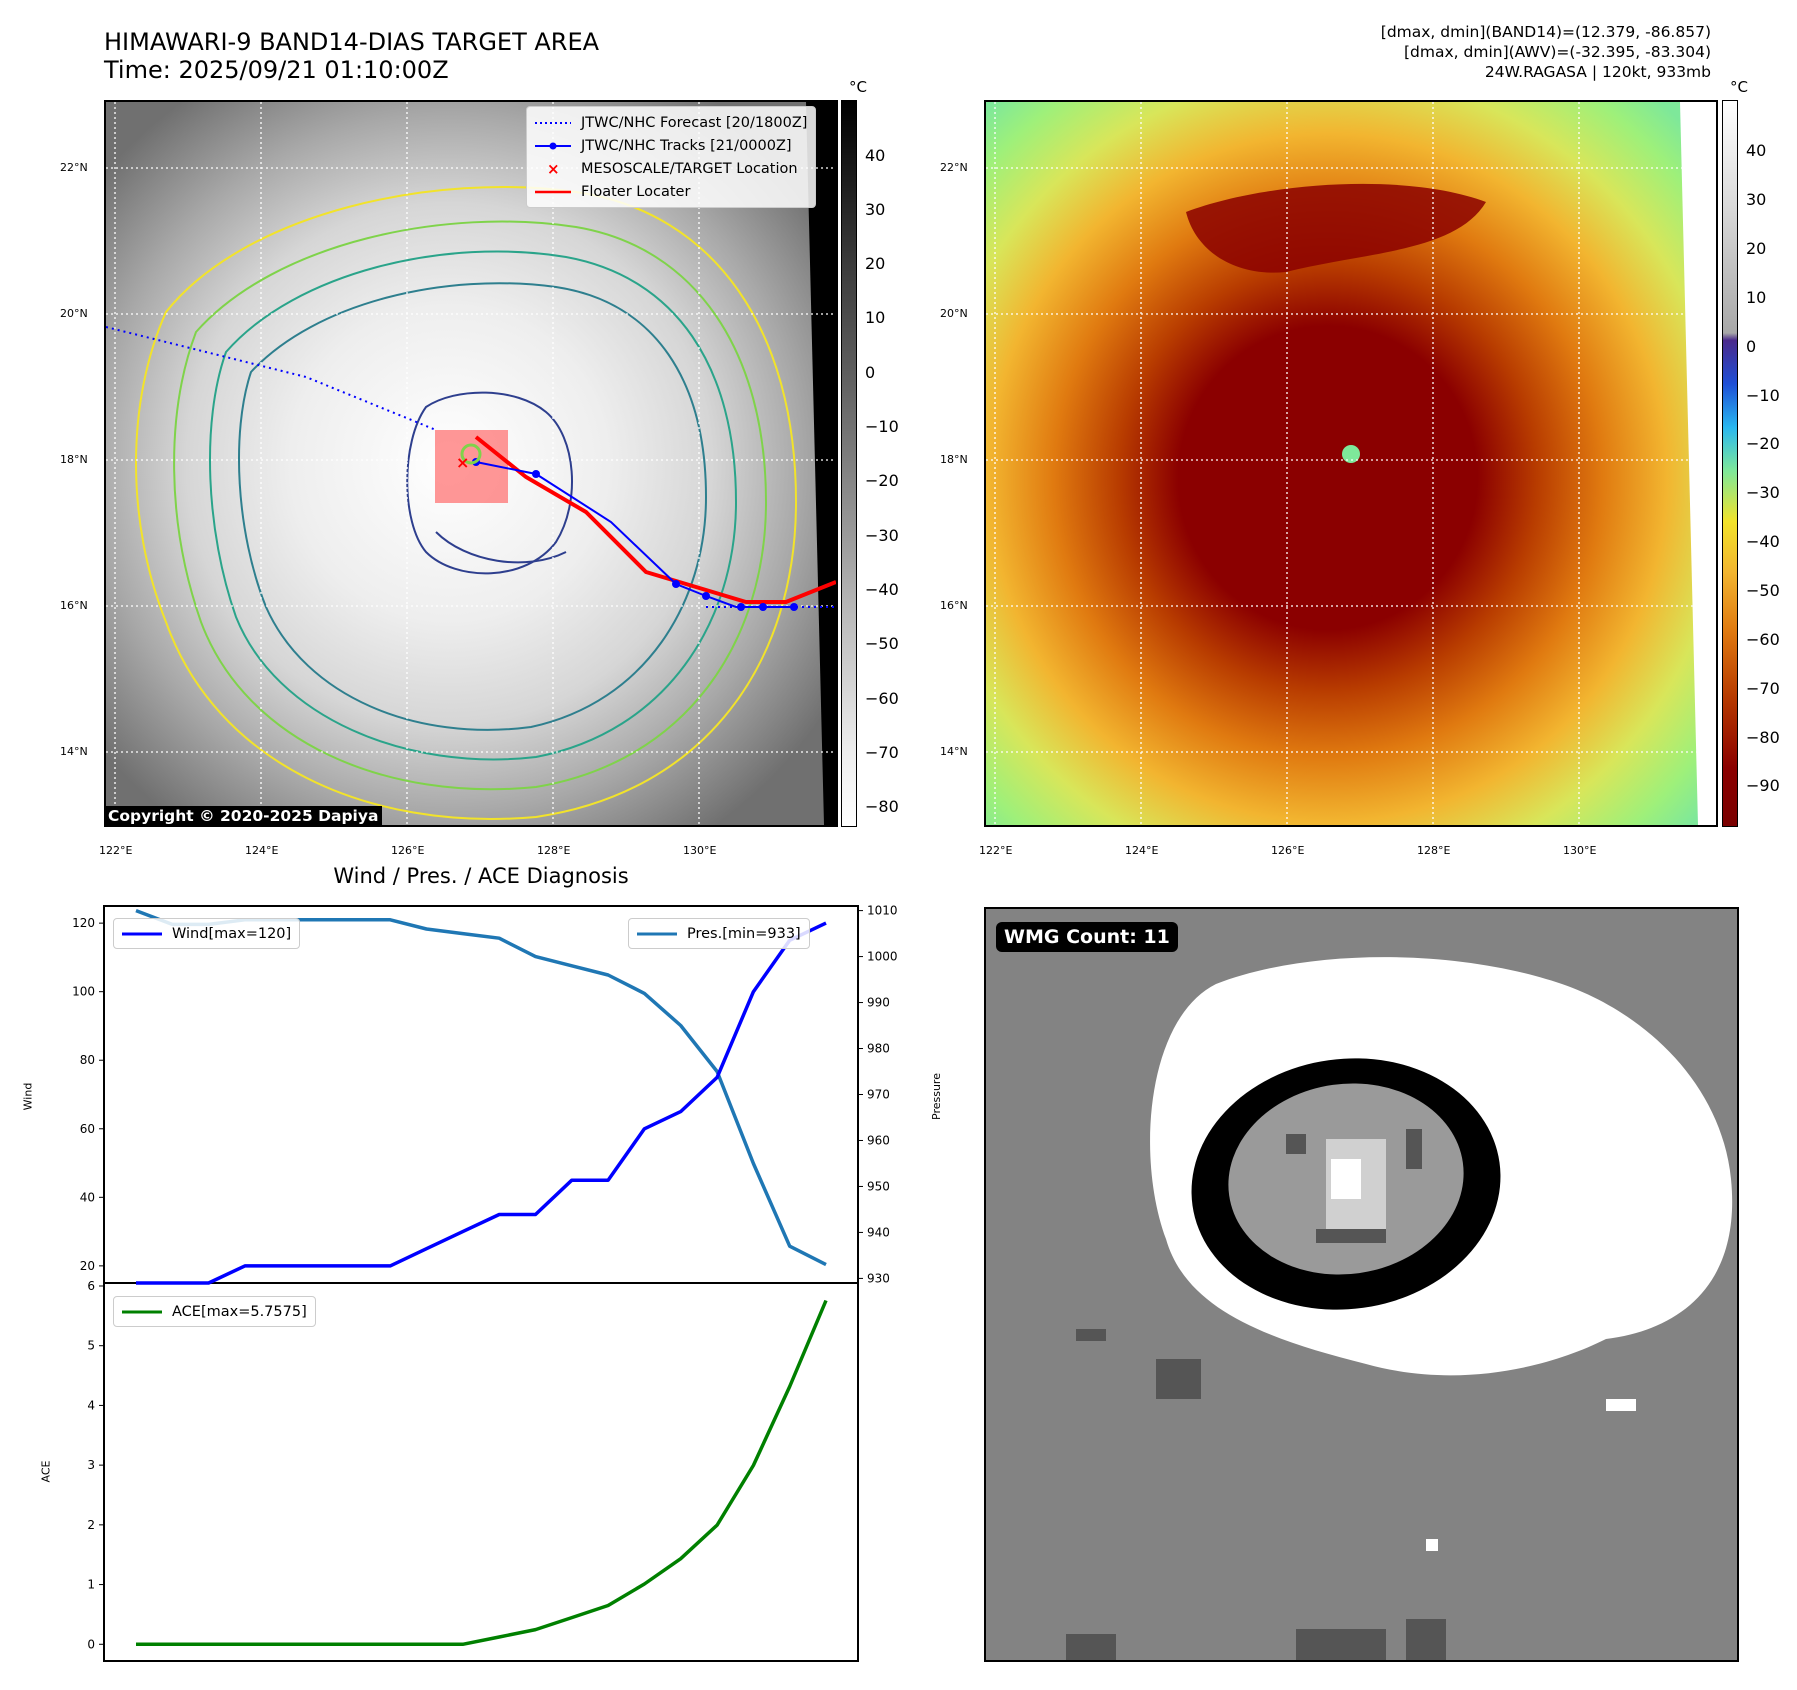  Describe the element at coordinates (87, 1197) in the screenshot. I see `wind-tick-label: 40` at that location.